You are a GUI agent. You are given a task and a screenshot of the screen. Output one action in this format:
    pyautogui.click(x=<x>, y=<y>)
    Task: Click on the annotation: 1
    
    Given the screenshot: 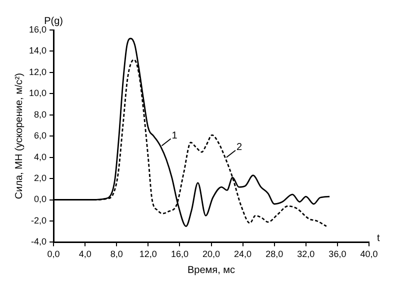 What is the action you would take?
    pyautogui.click(x=175, y=136)
    